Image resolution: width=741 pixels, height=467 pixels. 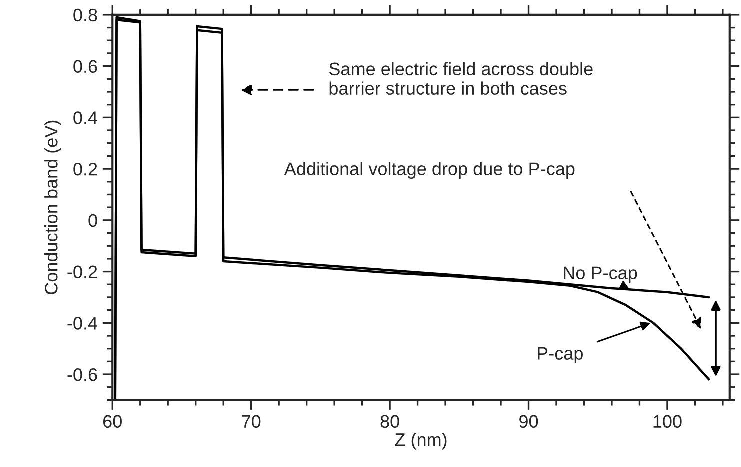 I want to click on y-tick-label: -0.4, so click(x=83, y=323).